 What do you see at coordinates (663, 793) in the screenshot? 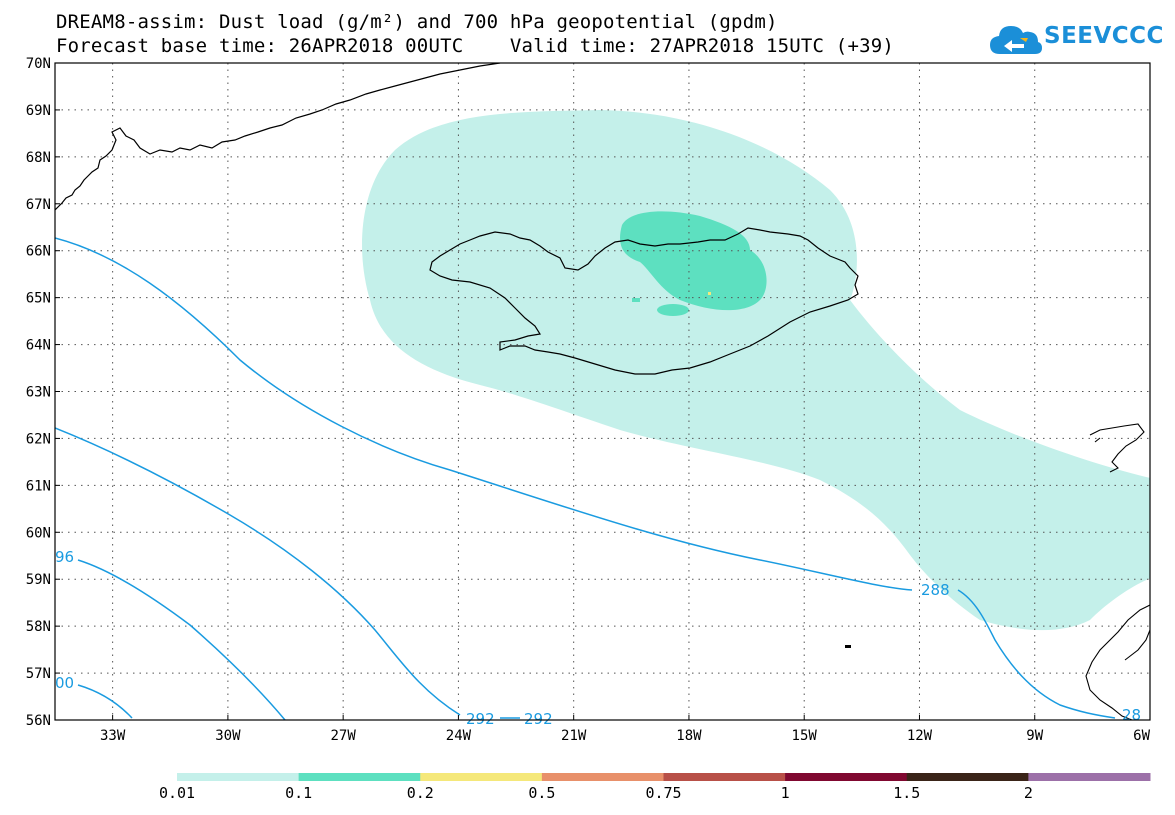
I see `colorbar-label: 0.75` at bounding box center [663, 793].